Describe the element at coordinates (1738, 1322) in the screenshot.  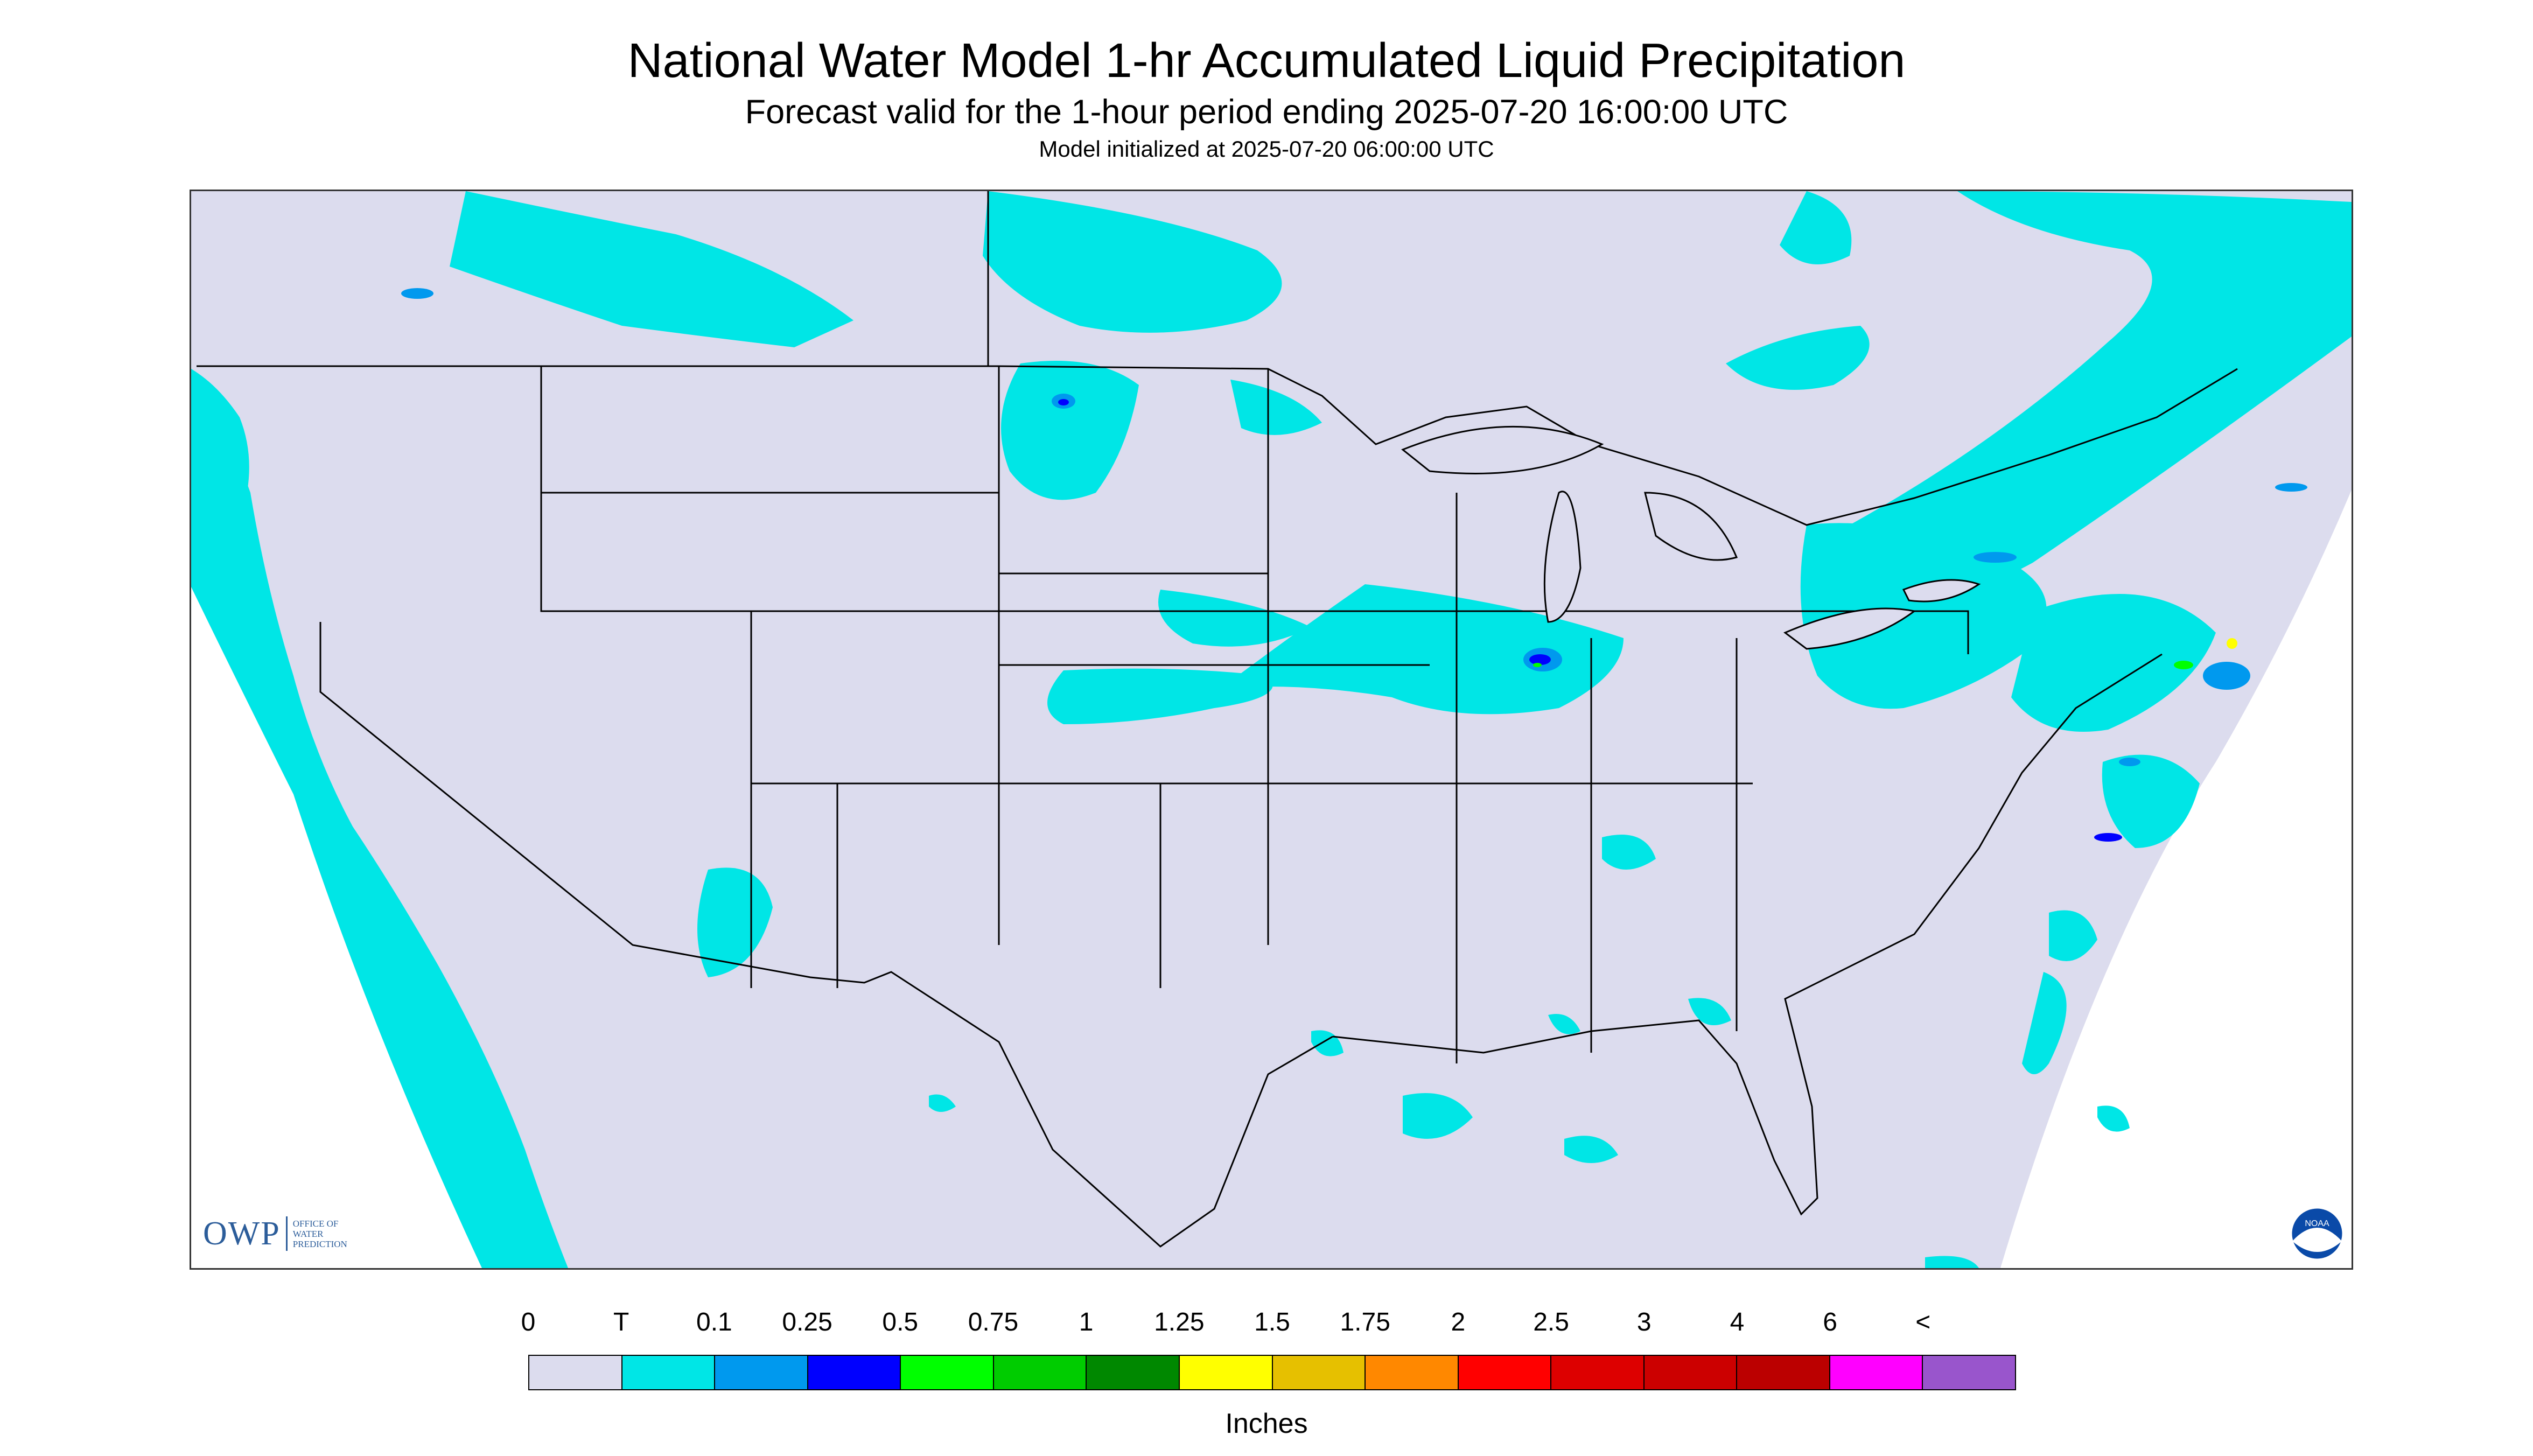
I see `legend-tick-label: 4` at that location.